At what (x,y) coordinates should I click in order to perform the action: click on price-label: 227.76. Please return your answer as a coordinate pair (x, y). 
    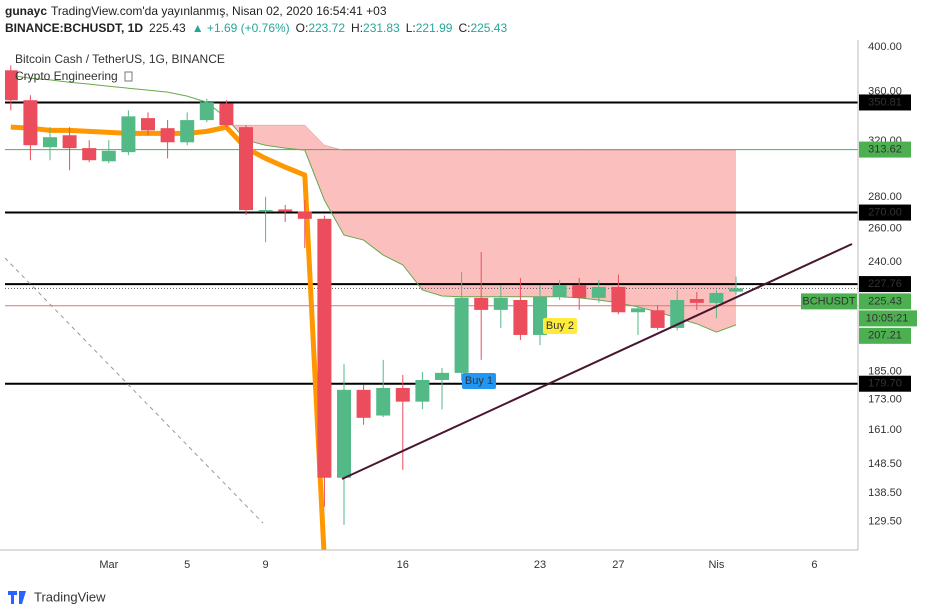
    Looking at the image, I should click on (885, 284).